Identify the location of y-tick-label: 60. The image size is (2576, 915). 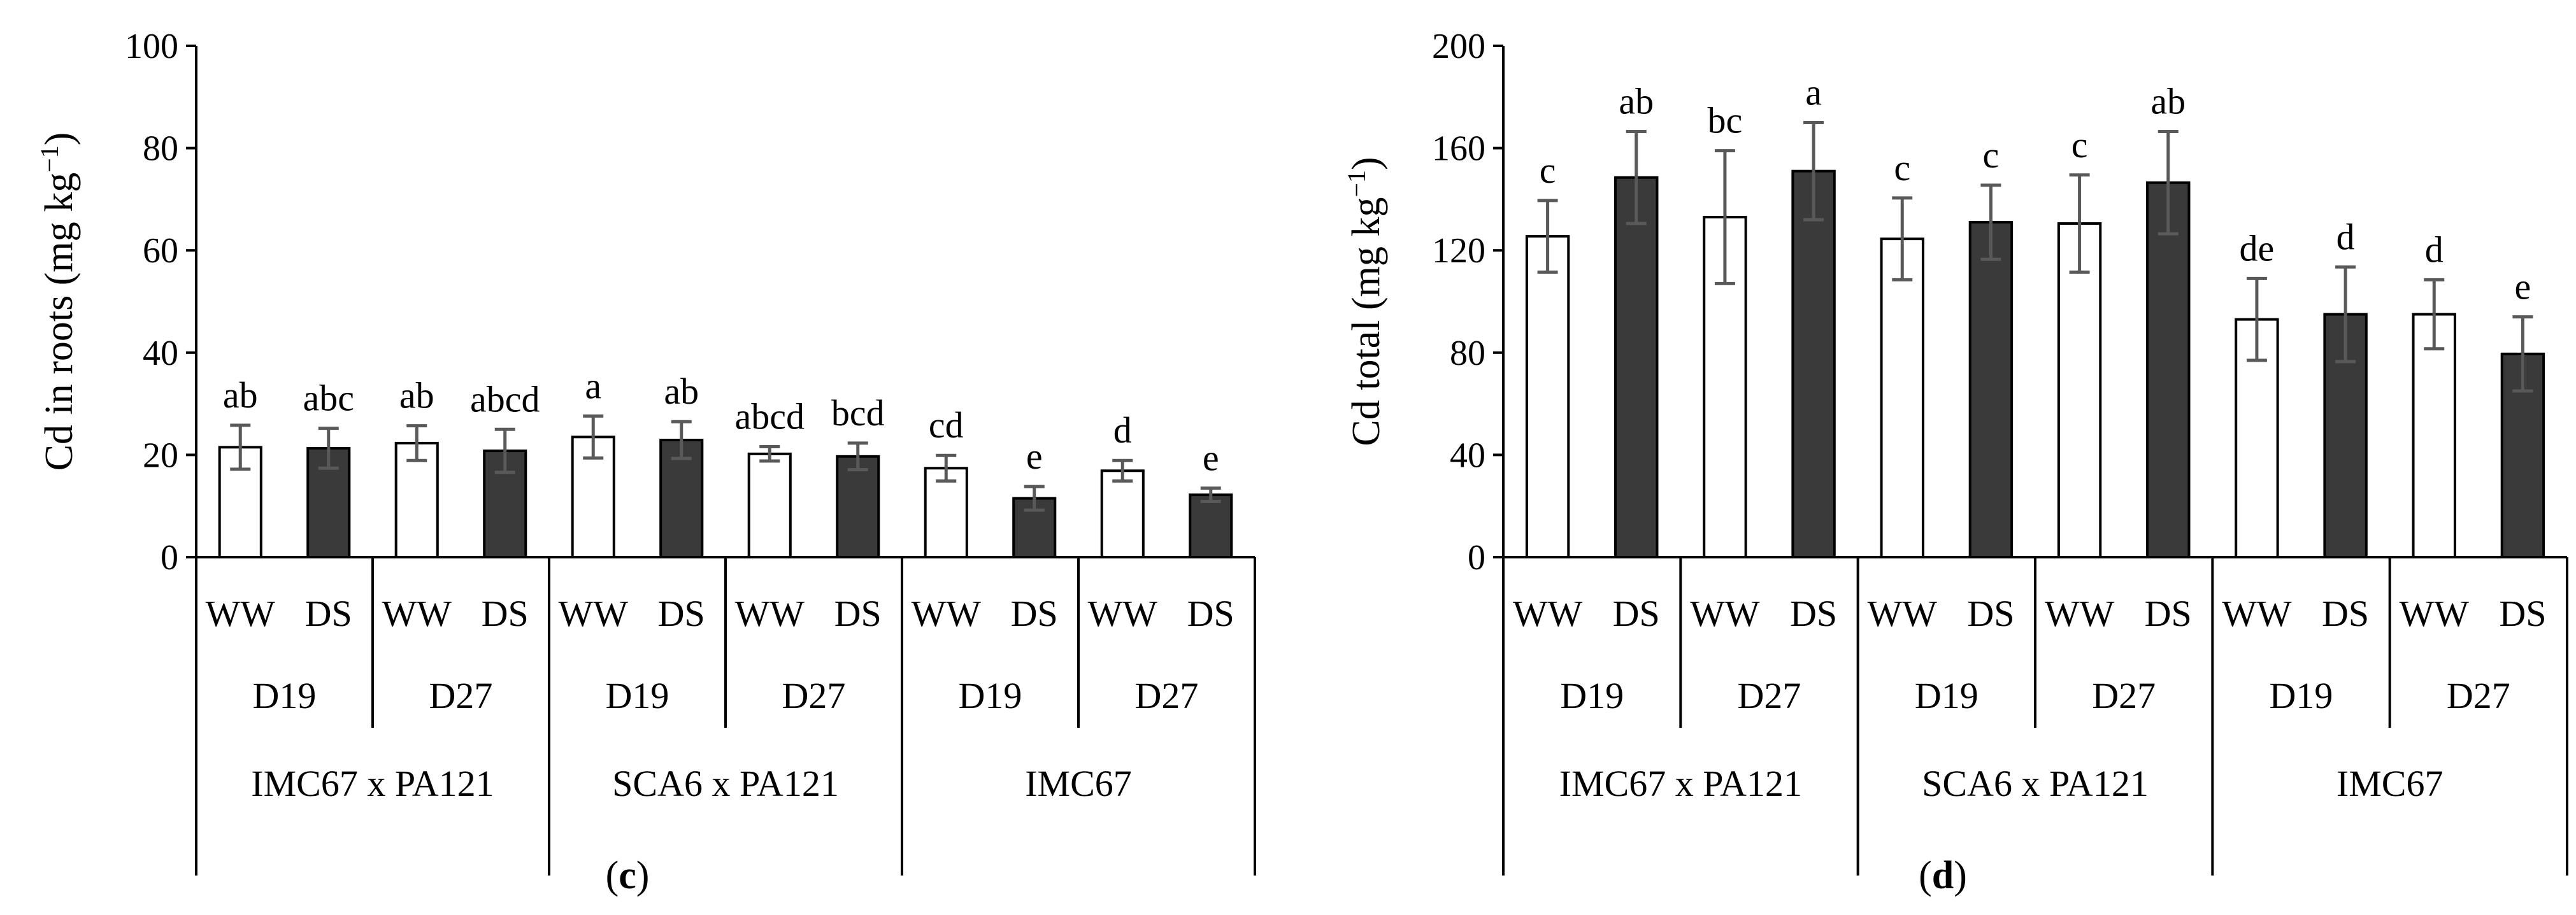
(160, 251).